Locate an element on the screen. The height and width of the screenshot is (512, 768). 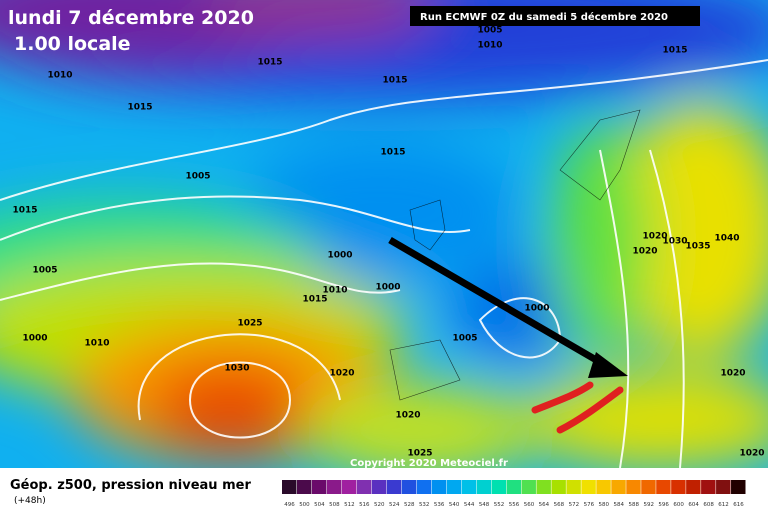
legend-label: 560 is located at coordinates (529, 505).